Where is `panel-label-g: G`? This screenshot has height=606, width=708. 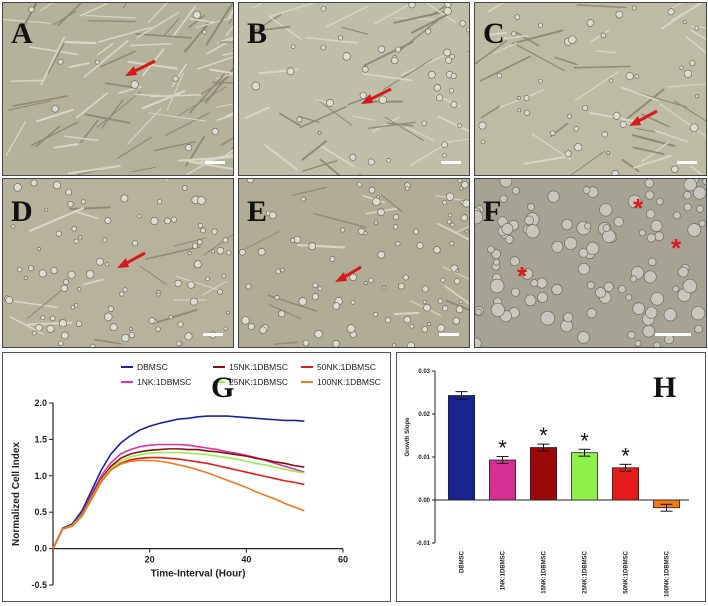
panel-label-g: G is located at coordinates (222, 387).